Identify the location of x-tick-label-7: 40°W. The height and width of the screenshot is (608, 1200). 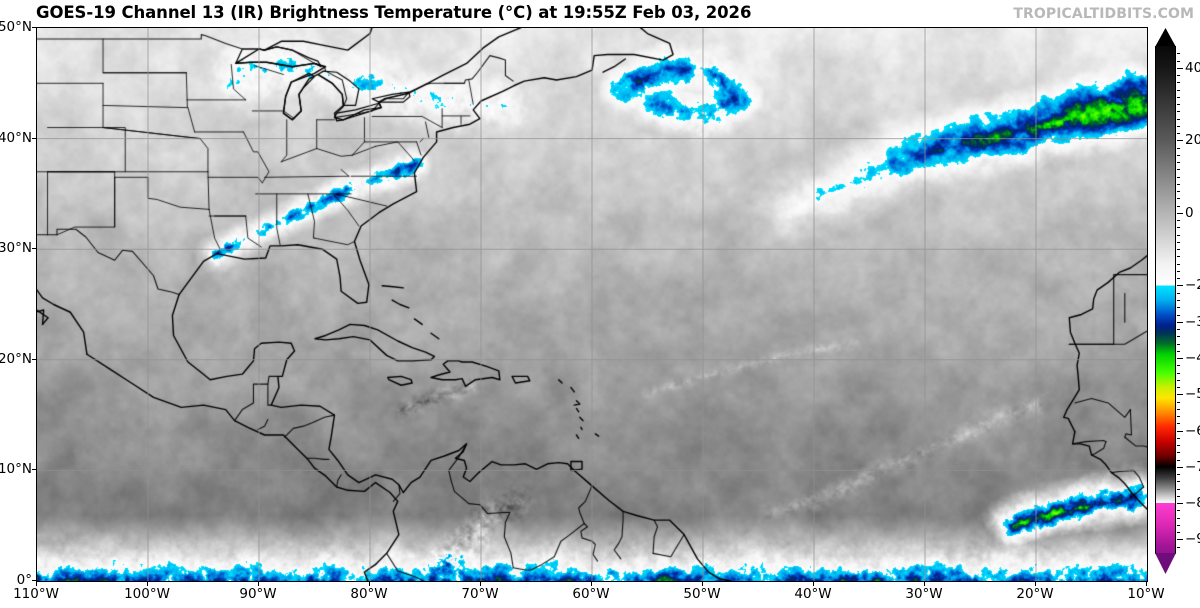
(813, 594).